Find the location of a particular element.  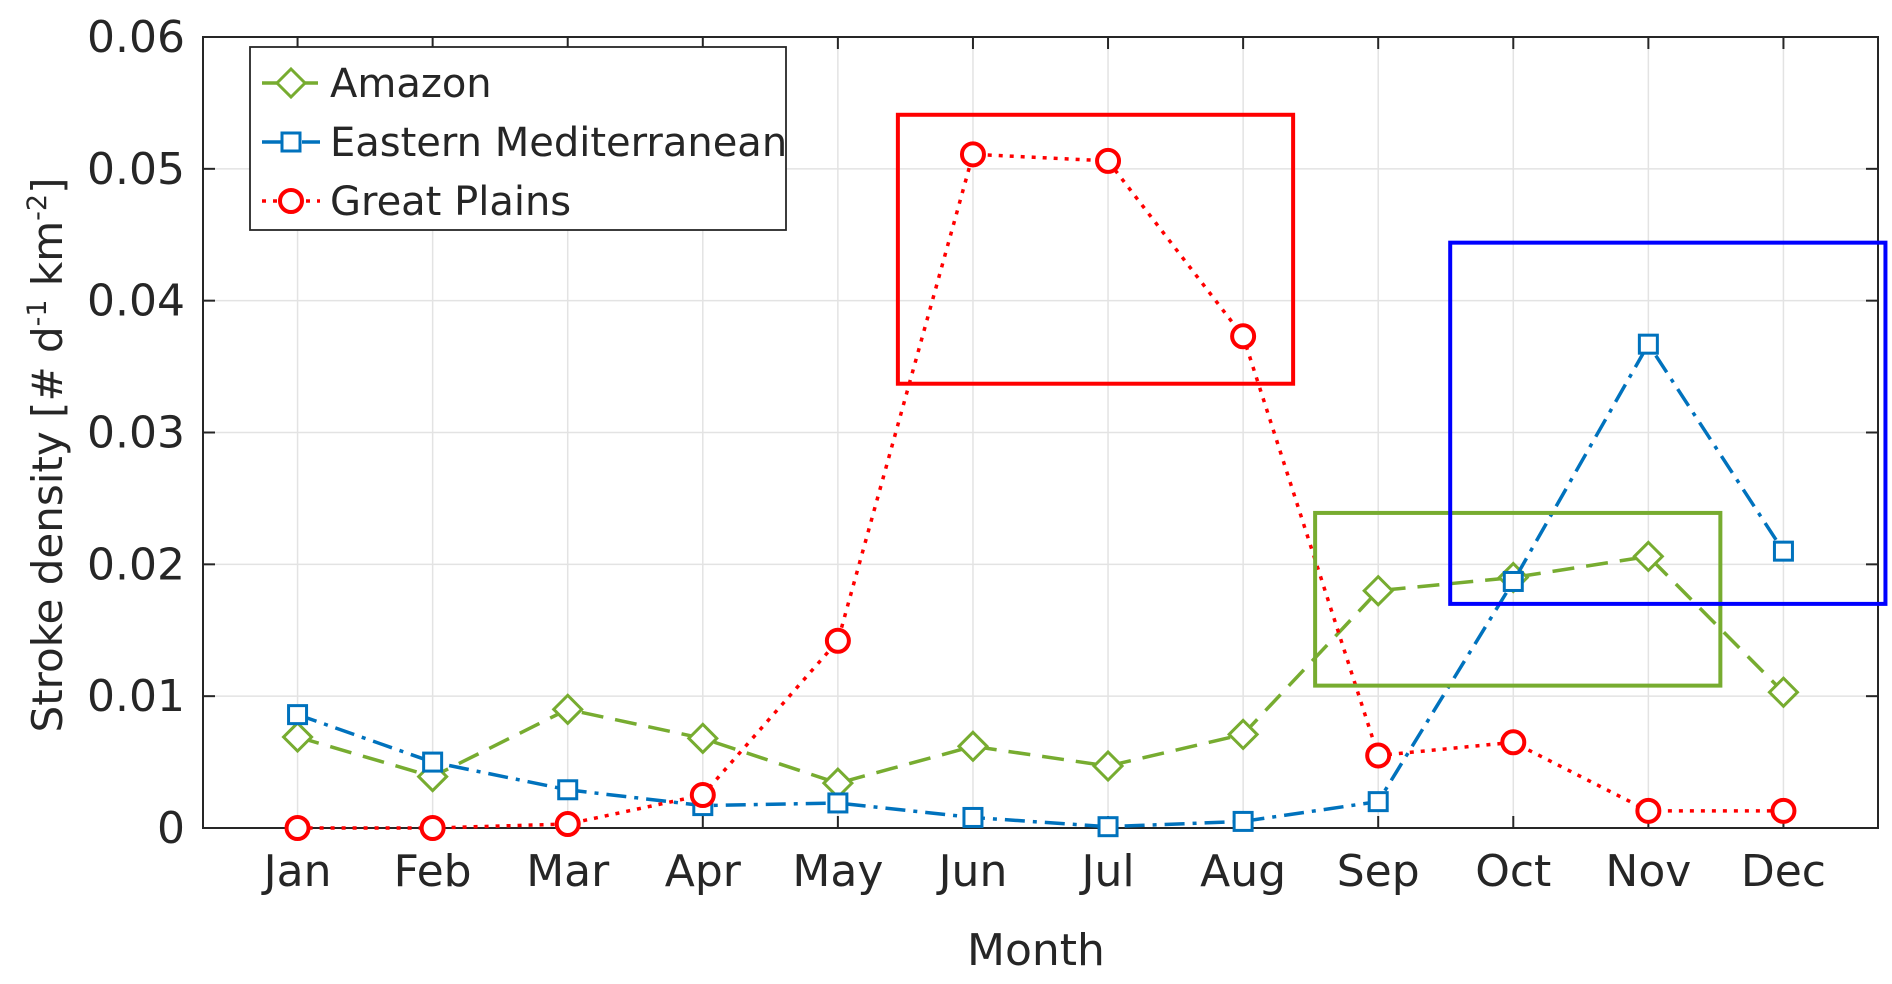

x-tick-label: May is located at coordinates (837, 871).